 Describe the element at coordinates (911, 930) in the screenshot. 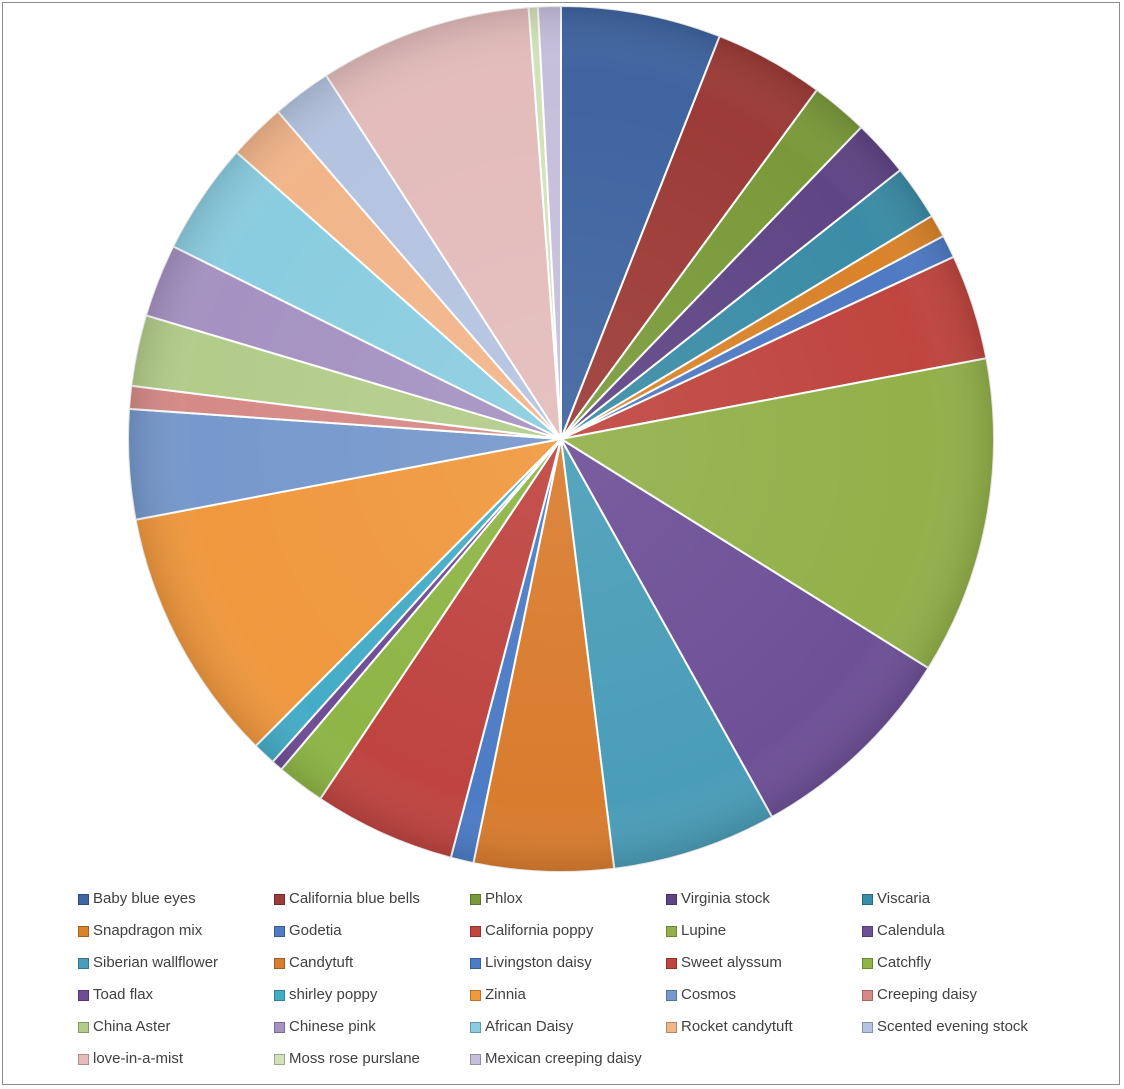

I see `legend-label: Calendula` at that location.